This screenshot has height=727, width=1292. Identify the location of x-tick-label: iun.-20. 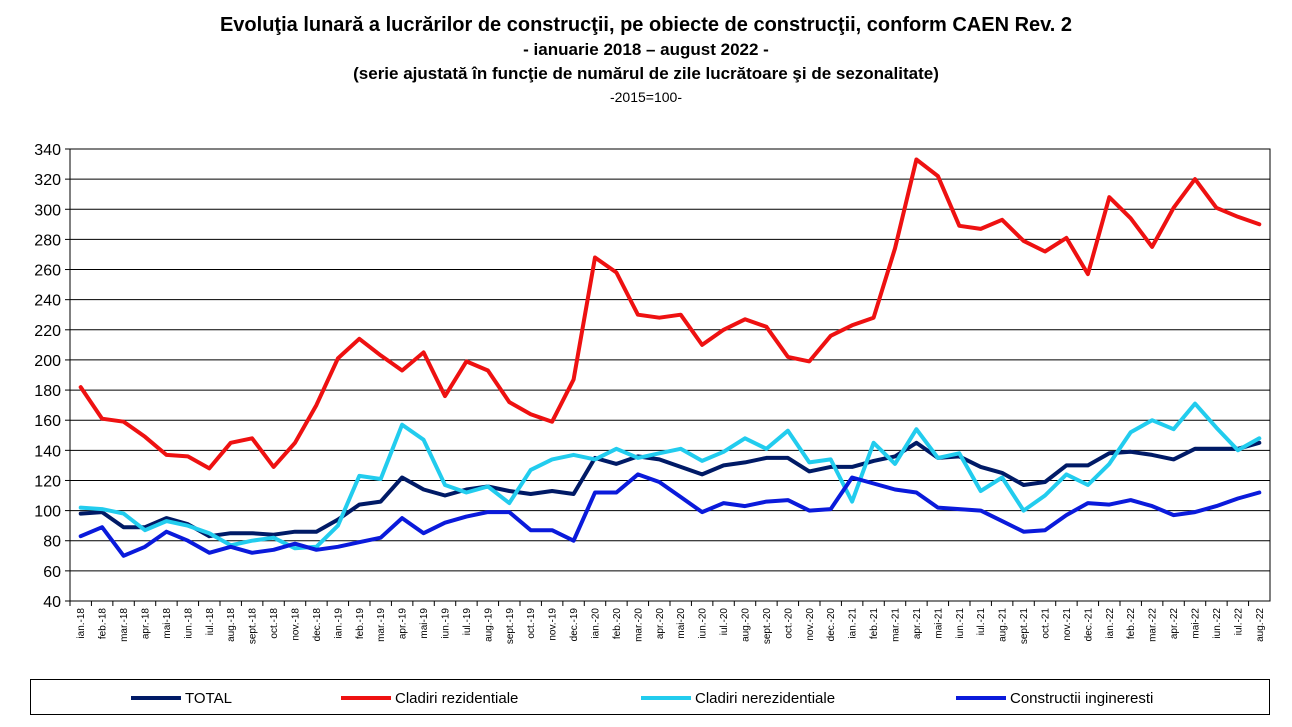
(703, 623).